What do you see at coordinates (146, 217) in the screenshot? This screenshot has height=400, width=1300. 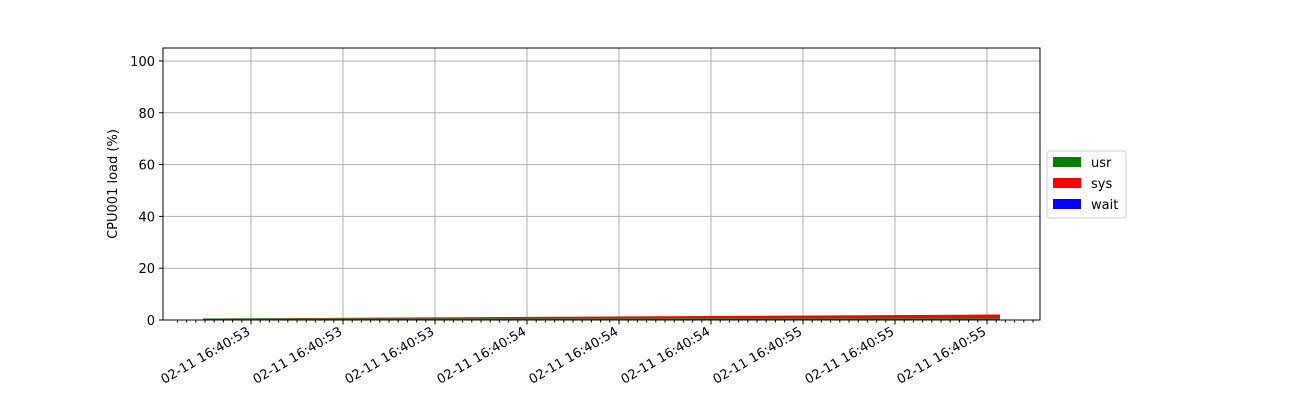 I see `y-tick-label: 40` at bounding box center [146, 217].